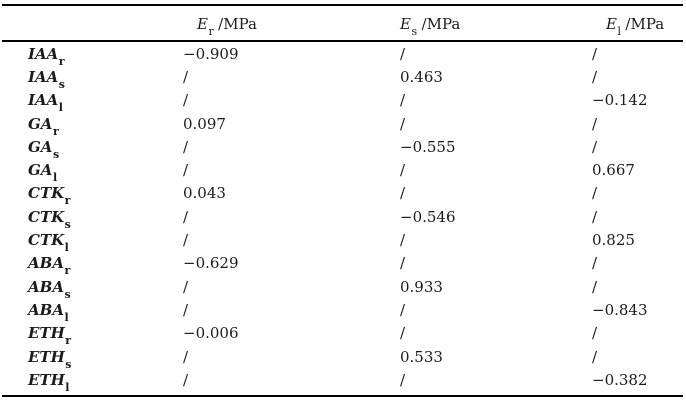 The height and width of the screenshot is (407, 686). I want to click on row-label: CTKl, so click(92, 241).